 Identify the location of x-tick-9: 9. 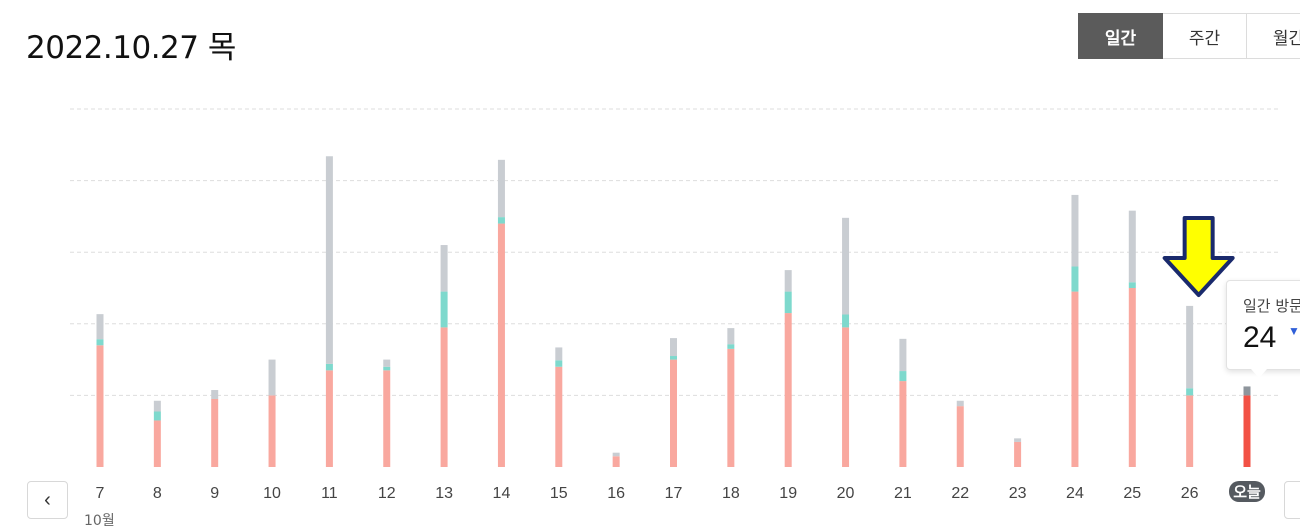
(214, 493).